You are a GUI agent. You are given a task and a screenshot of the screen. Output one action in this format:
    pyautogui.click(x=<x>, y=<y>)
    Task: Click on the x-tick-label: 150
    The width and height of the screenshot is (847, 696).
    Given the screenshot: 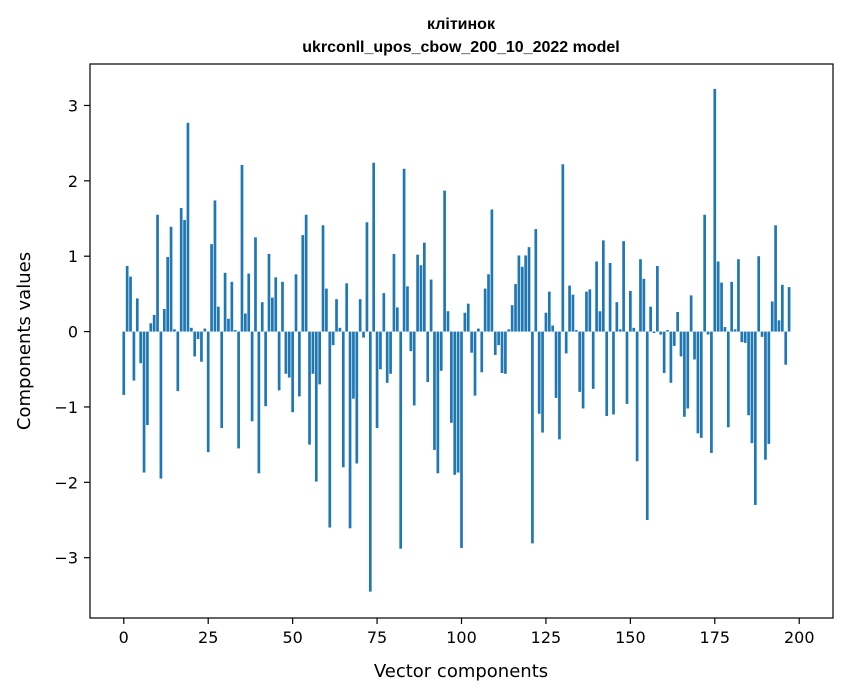 What is the action you would take?
    pyautogui.click(x=630, y=637)
    